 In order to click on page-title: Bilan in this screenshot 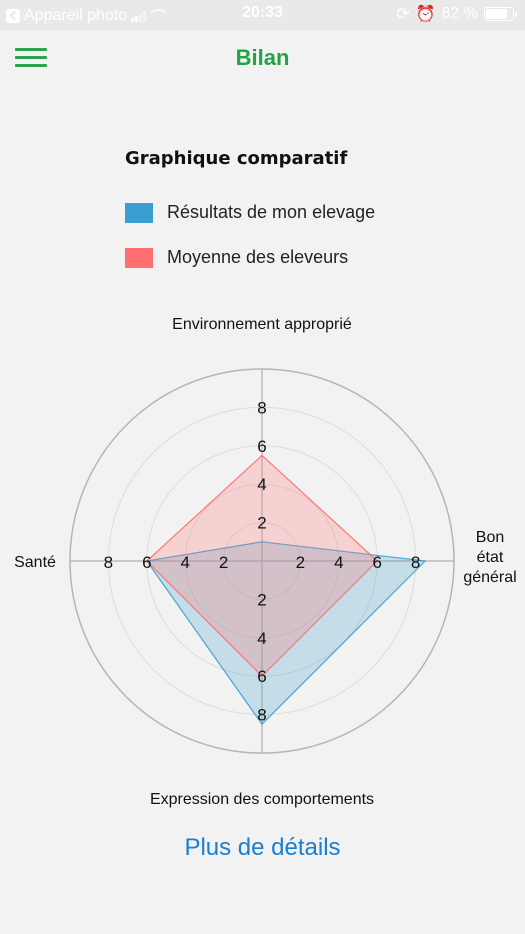, I will do `click(262, 57)`.